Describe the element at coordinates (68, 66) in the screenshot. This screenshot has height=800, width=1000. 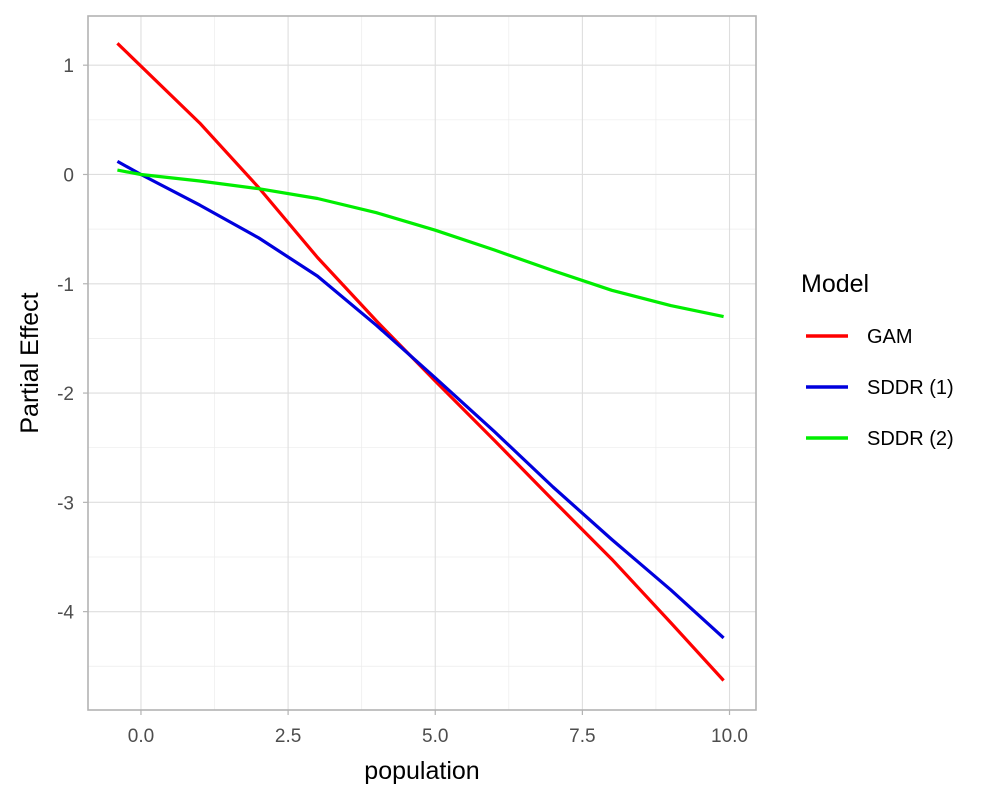
I see `y-tick-label: 1` at that location.